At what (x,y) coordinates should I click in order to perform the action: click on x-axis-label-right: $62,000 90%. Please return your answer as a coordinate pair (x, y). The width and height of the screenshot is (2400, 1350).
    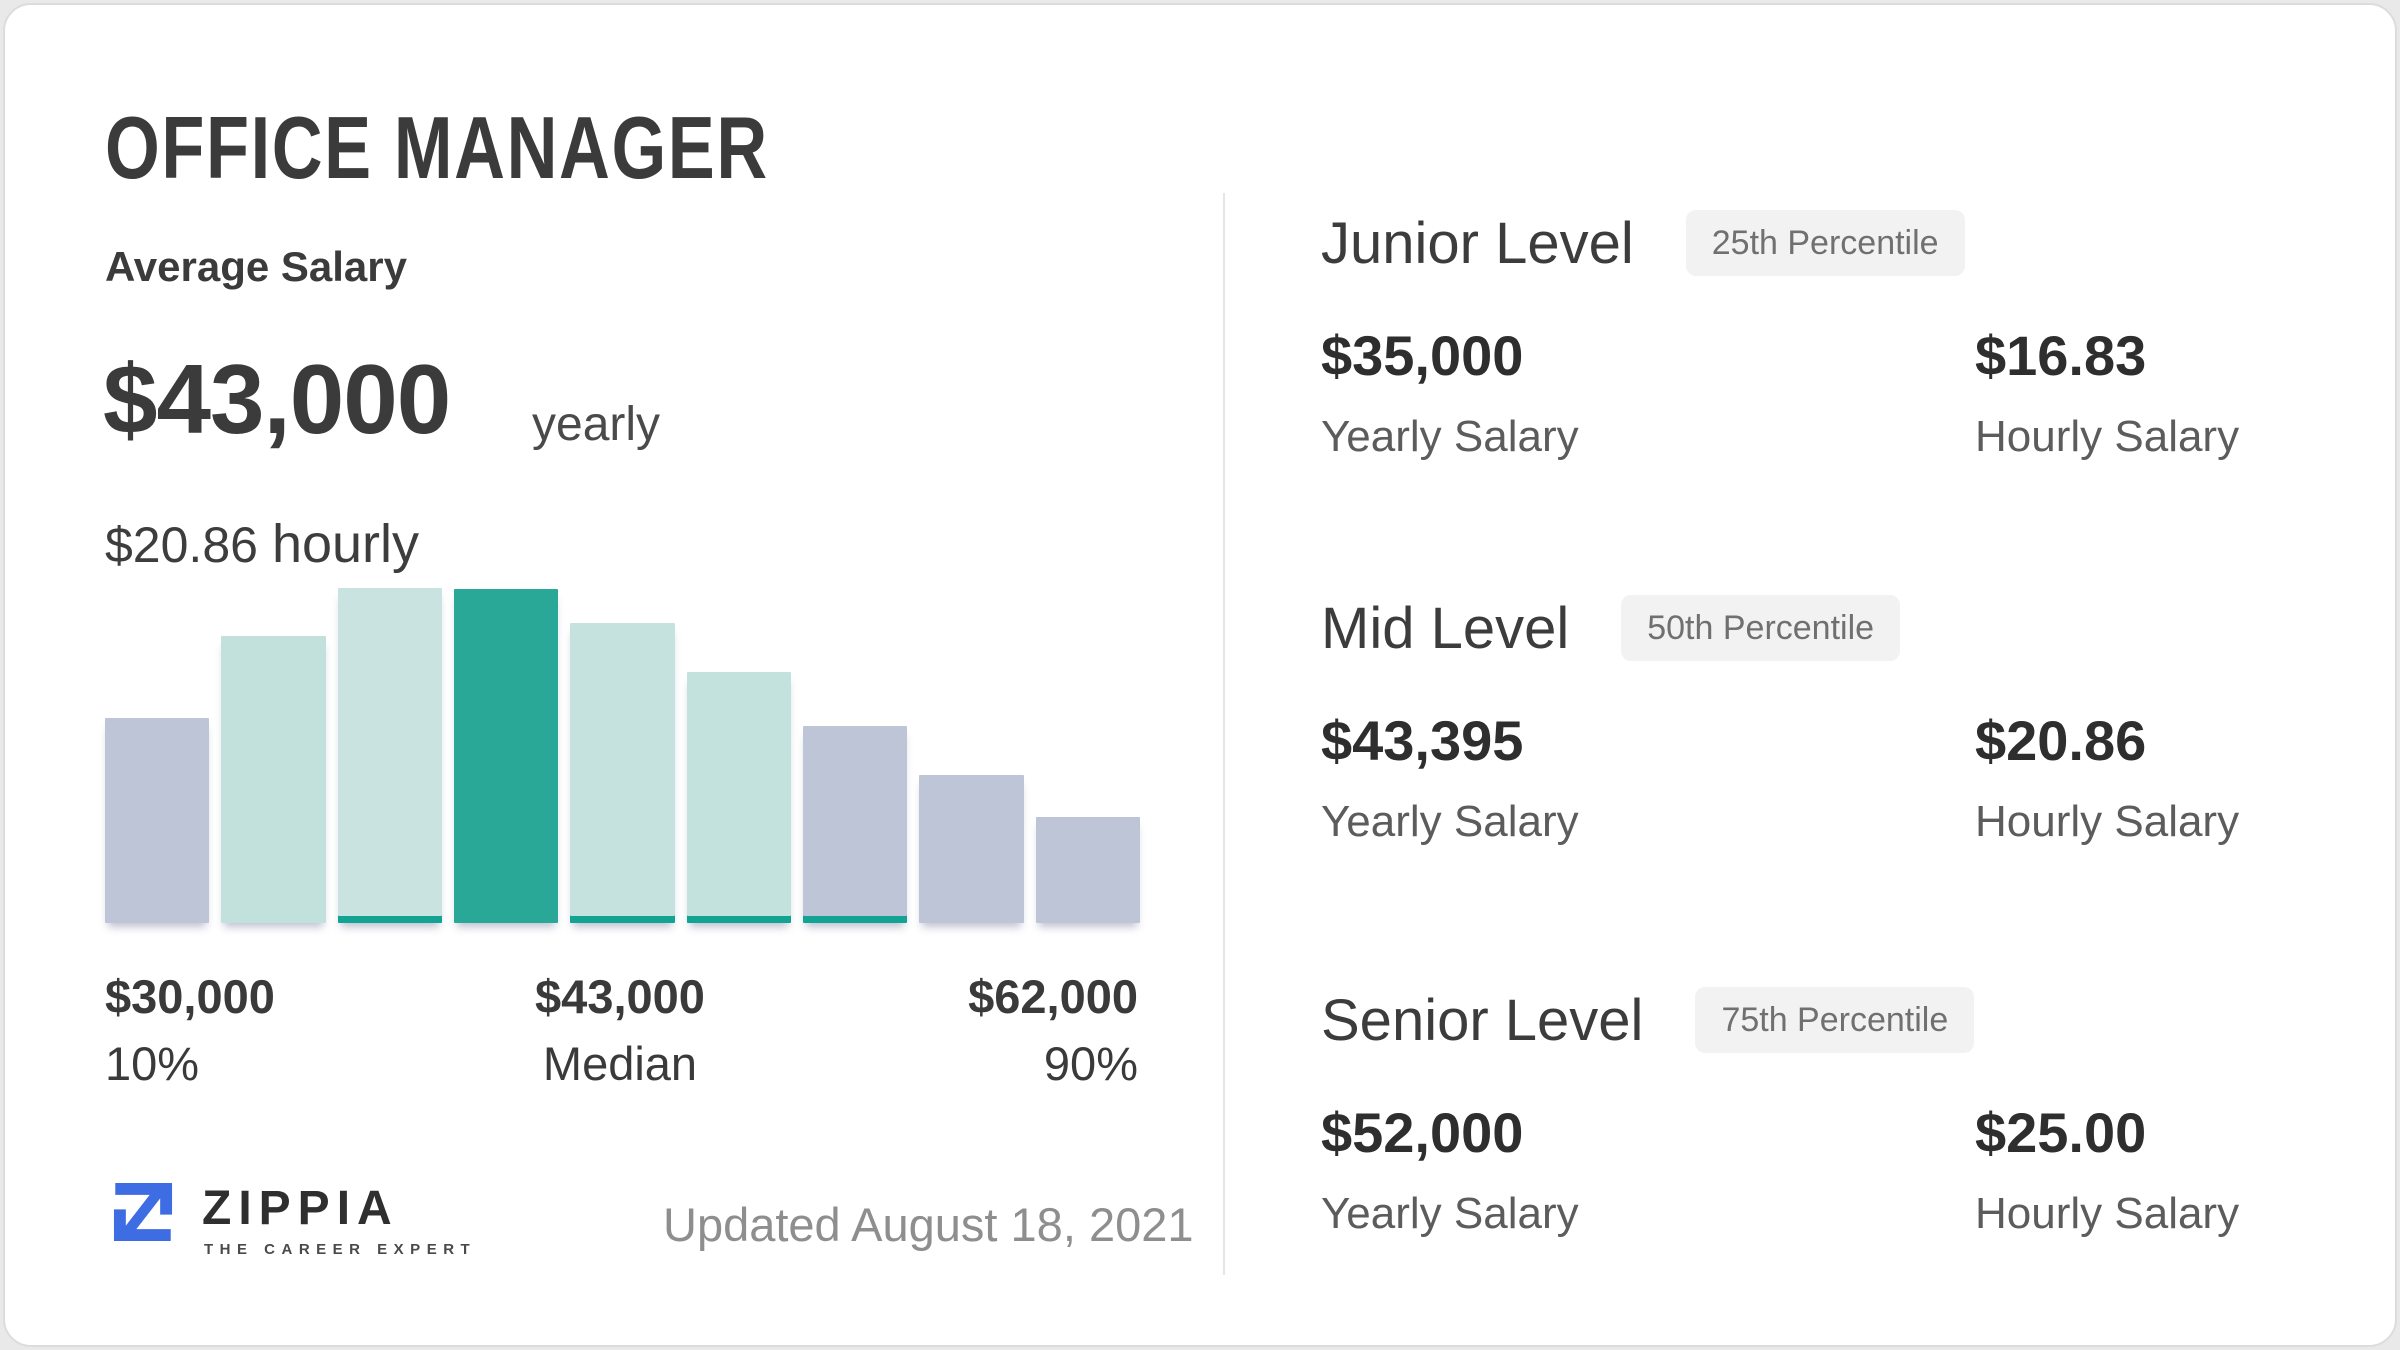
    Looking at the image, I should click on (1011, 1030).